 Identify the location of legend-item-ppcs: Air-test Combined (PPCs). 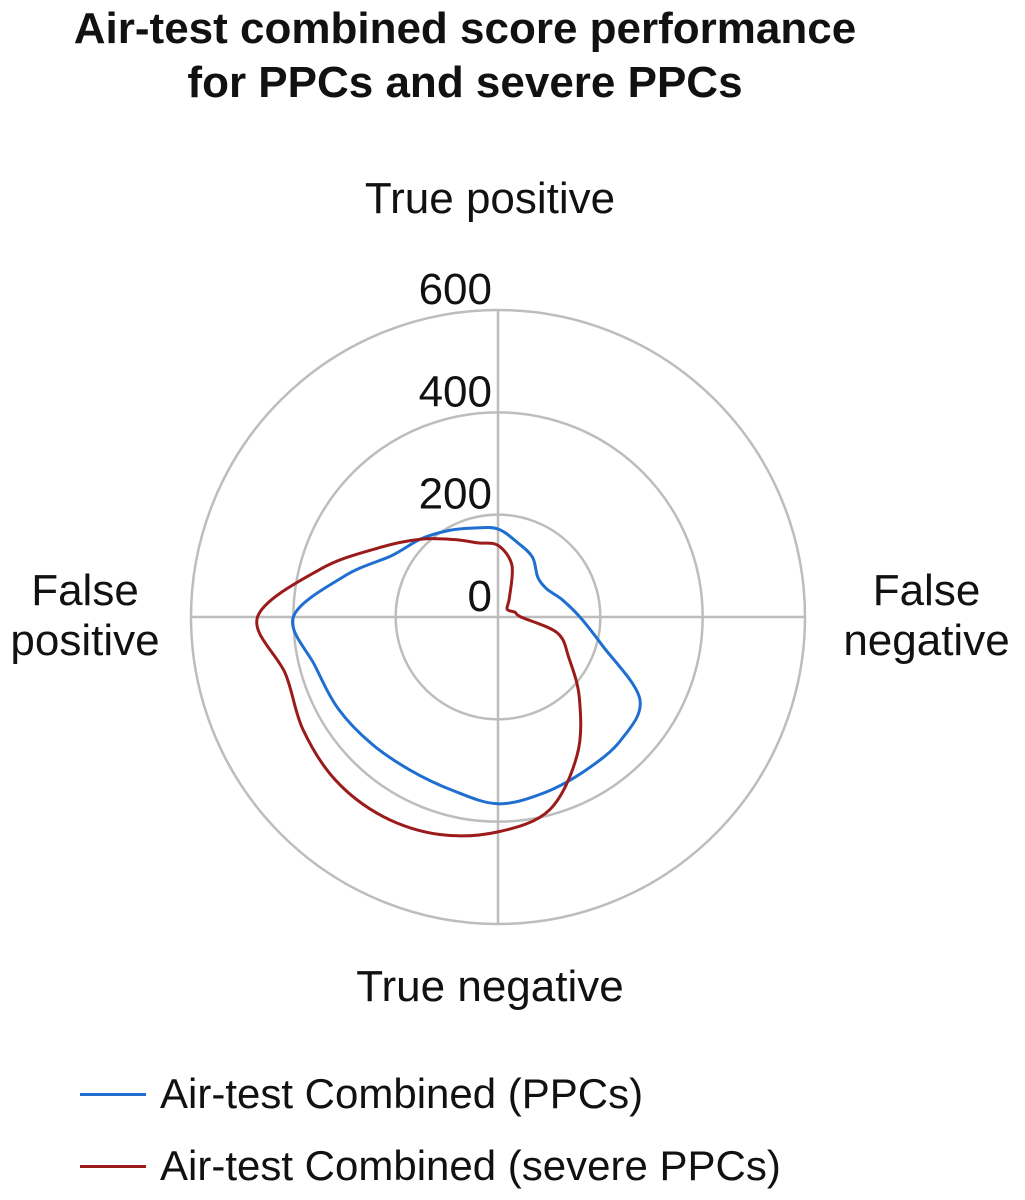
(361, 1094).